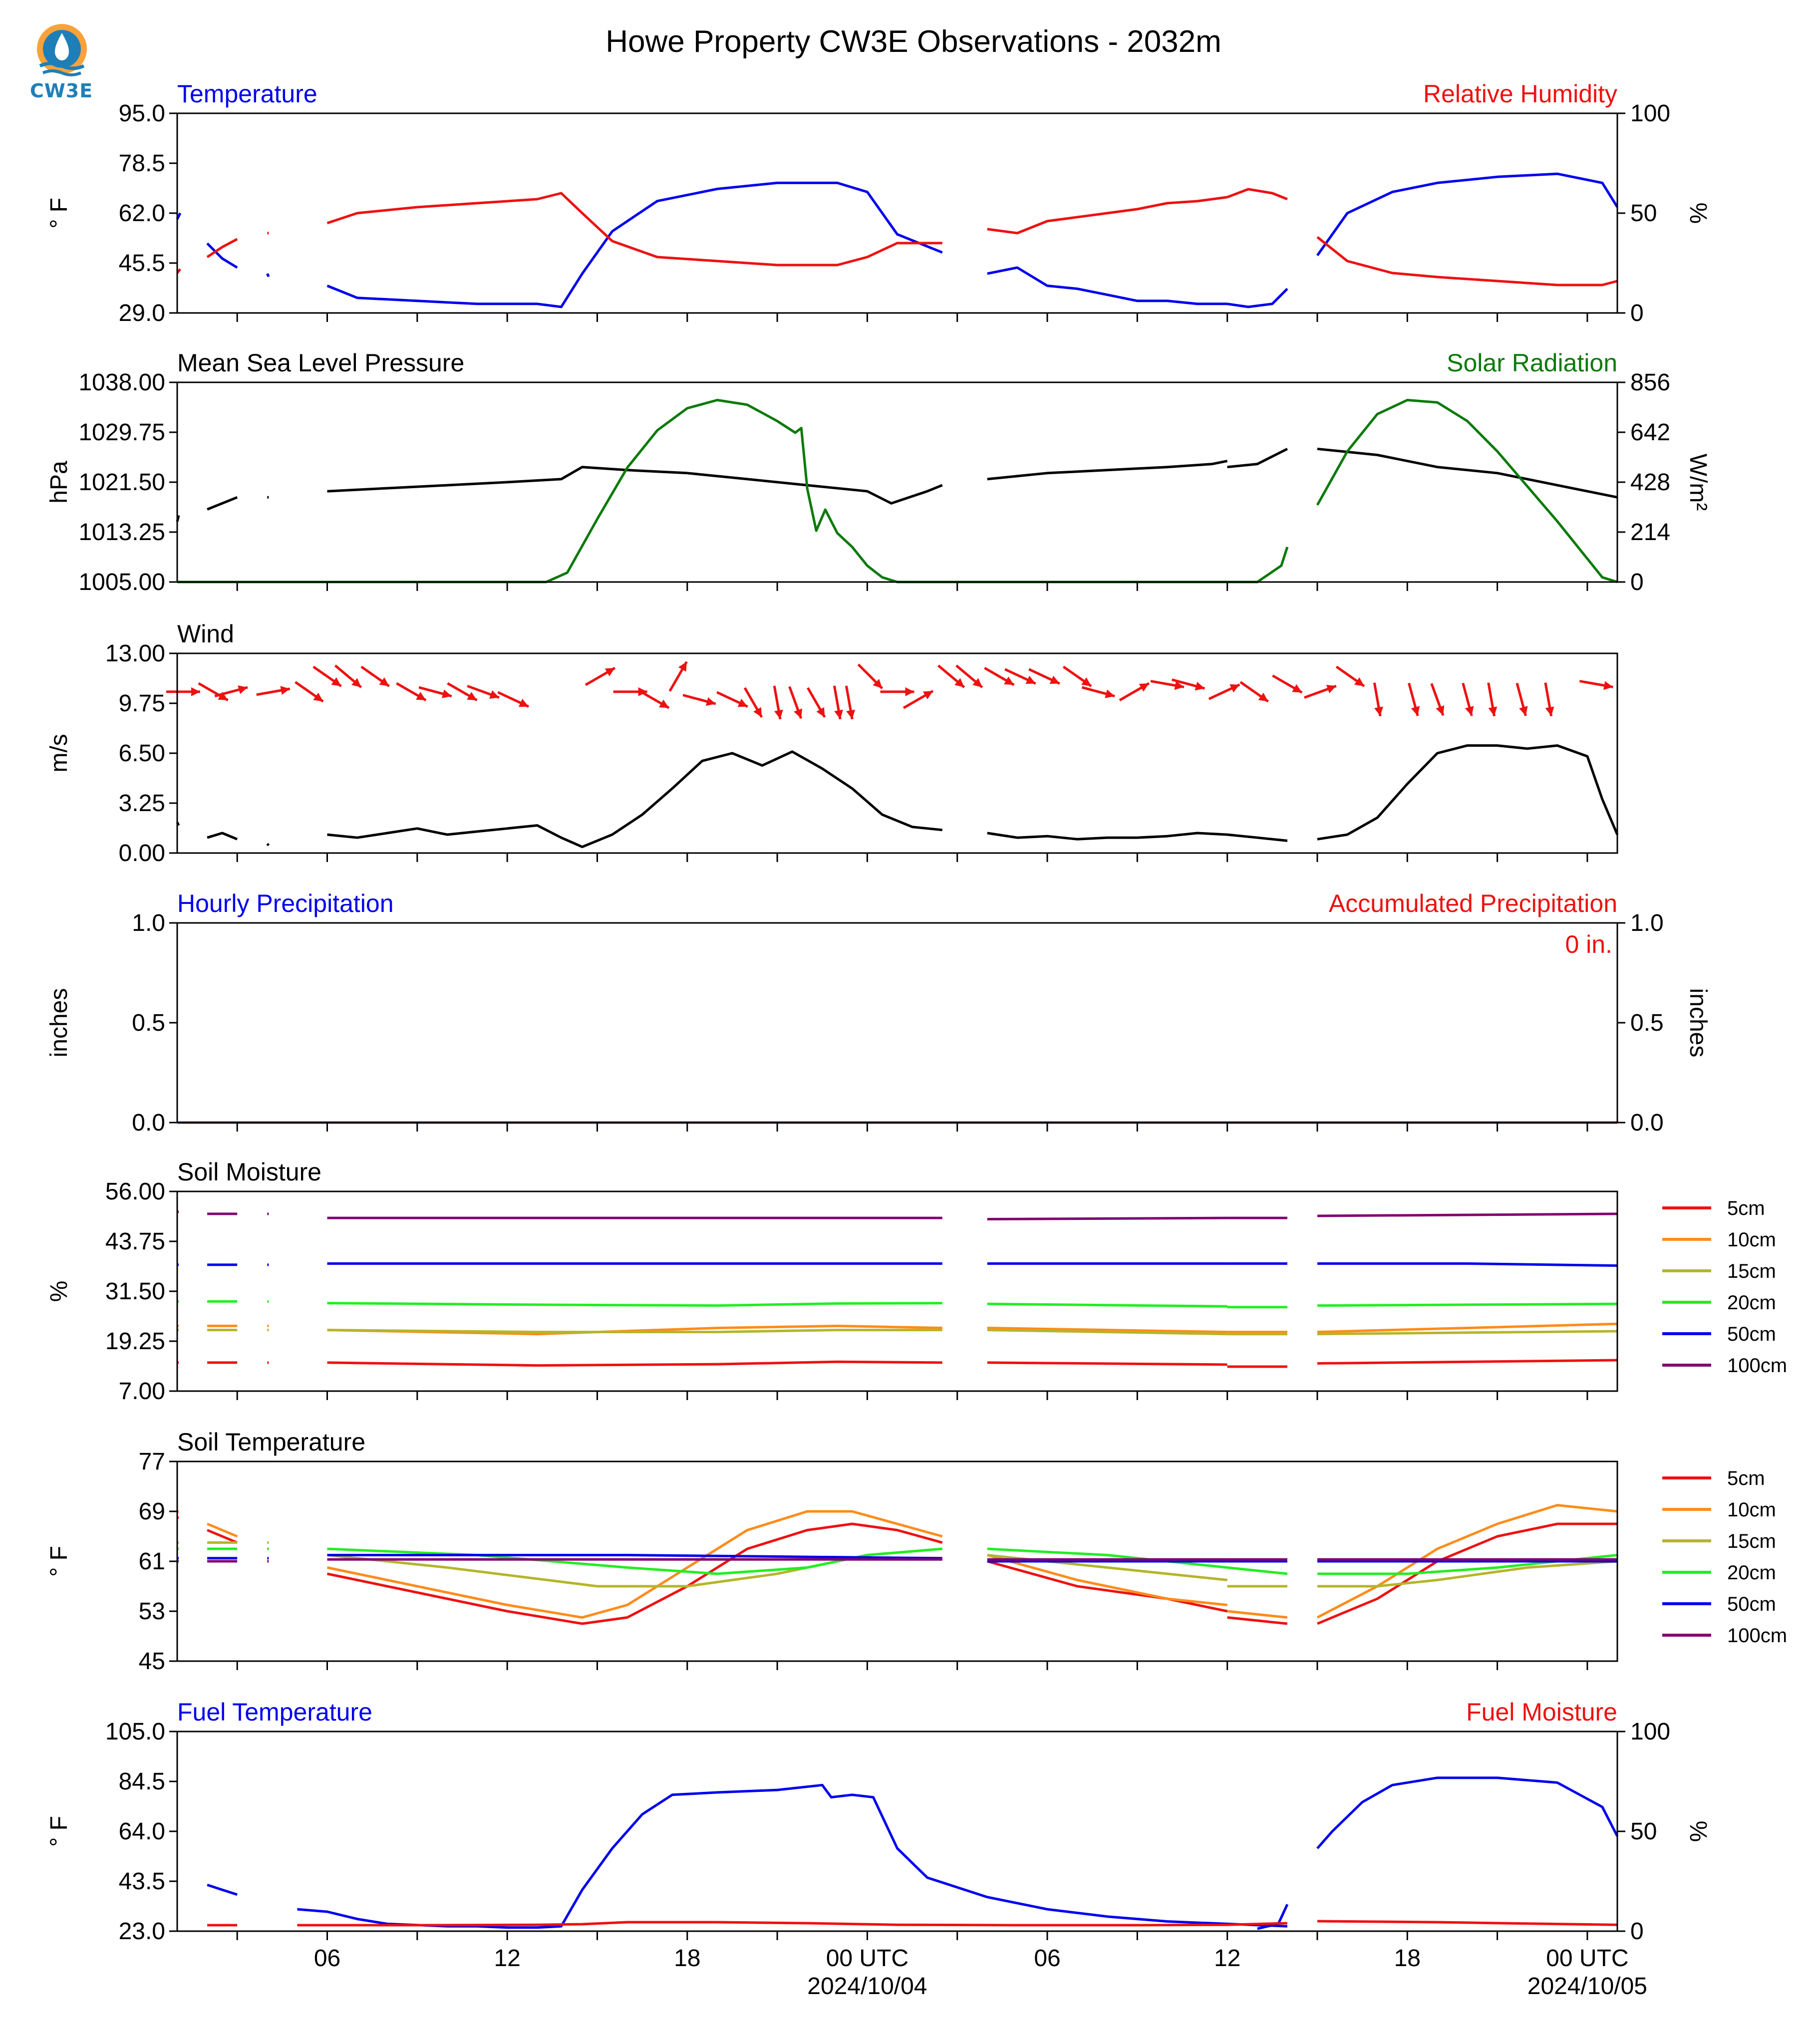 This screenshot has width=1820, height=2028. Describe the element at coordinates (152, 1511) in the screenshot. I see `y-tick-label: 69` at that location.